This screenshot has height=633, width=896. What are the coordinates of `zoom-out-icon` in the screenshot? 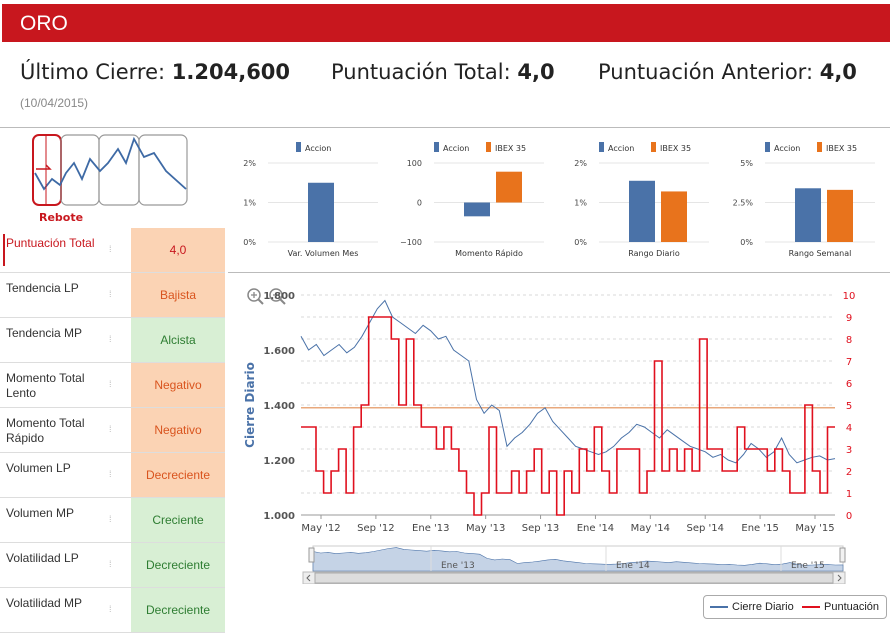 It's located at (277, 296).